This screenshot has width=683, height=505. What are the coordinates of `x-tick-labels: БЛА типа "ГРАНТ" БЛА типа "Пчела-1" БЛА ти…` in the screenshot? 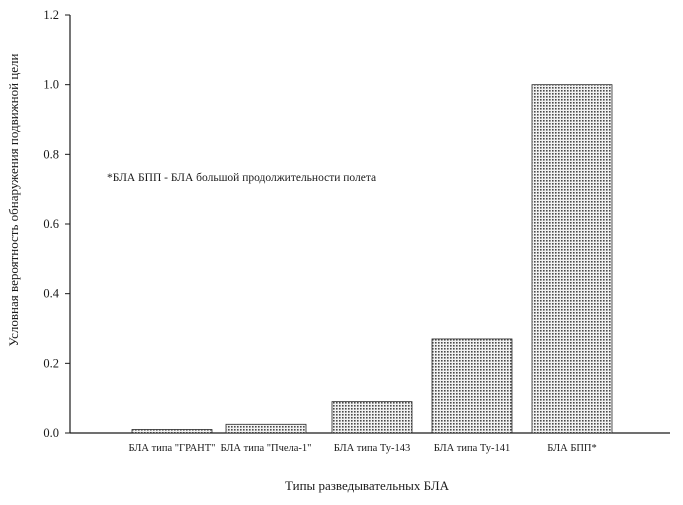 It's located at (363, 448).